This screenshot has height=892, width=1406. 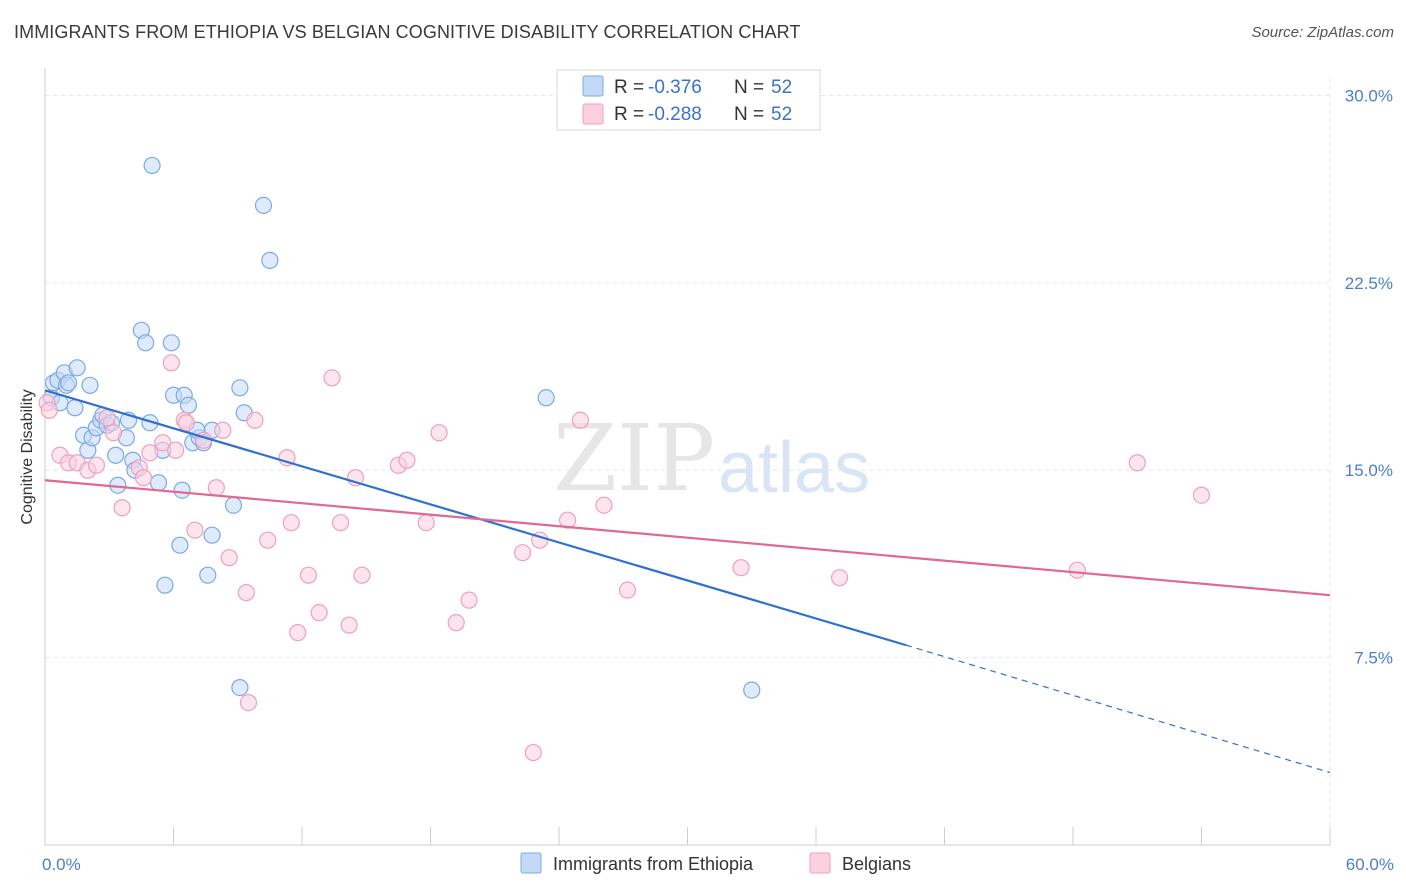 What do you see at coordinates (687, 538) in the screenshot?
I see `trend-line-belgians` at bounding box center [687, 538].